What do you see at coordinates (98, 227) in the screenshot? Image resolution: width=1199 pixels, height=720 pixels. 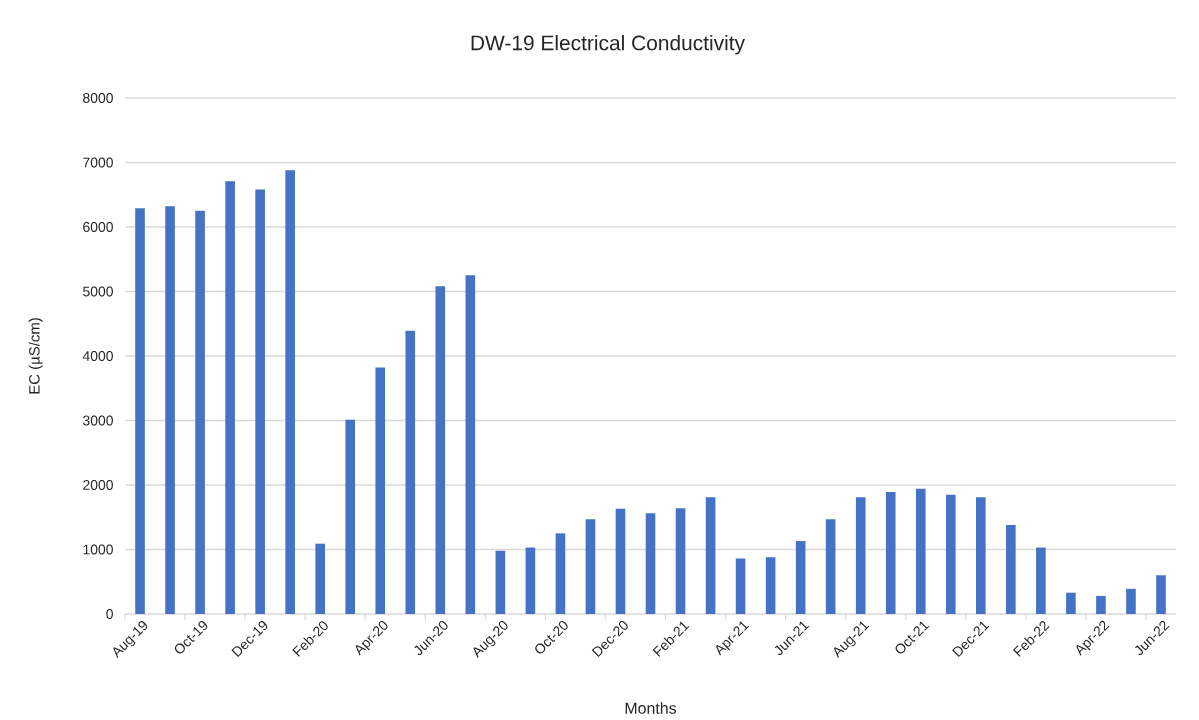 I see `y-tick-label: 6000` at bounding box center [98, 227].